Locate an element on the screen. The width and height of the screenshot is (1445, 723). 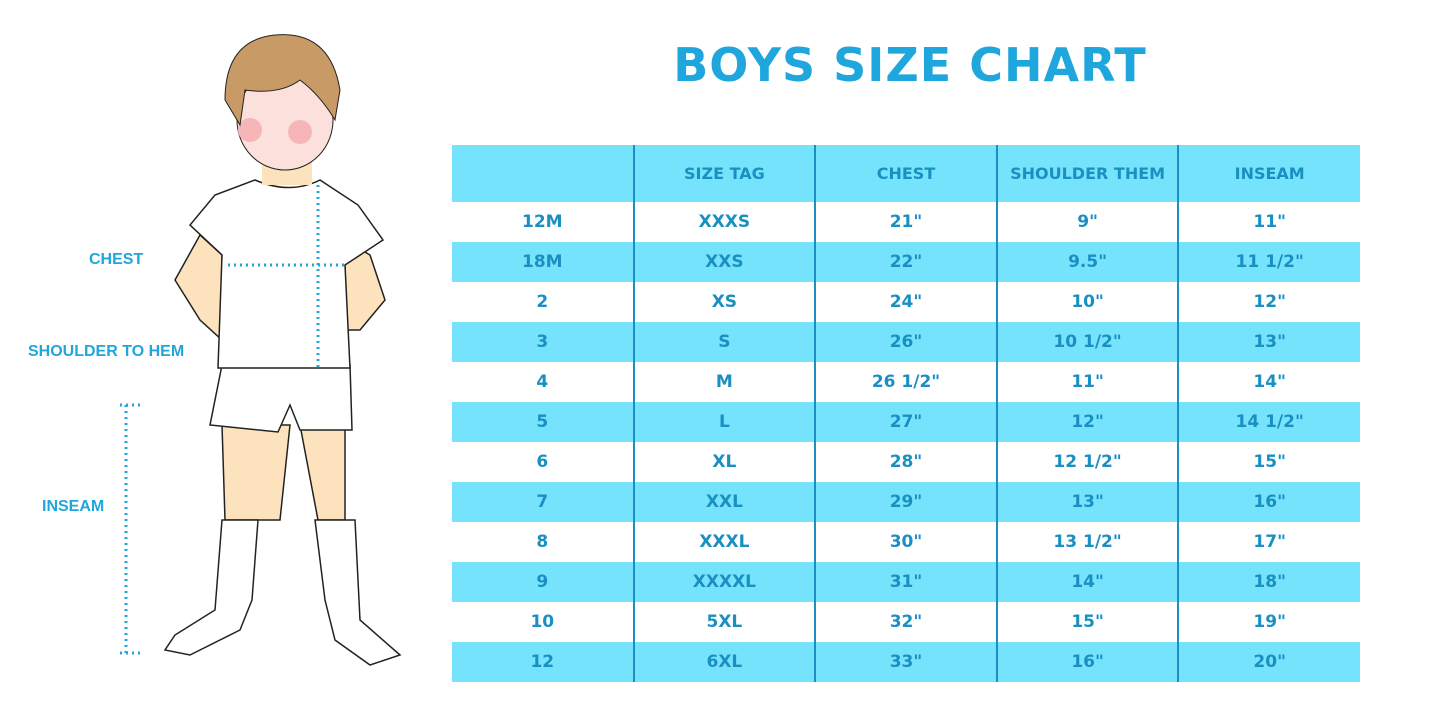
table-cell: 31" is located at coordinates (905, 582).